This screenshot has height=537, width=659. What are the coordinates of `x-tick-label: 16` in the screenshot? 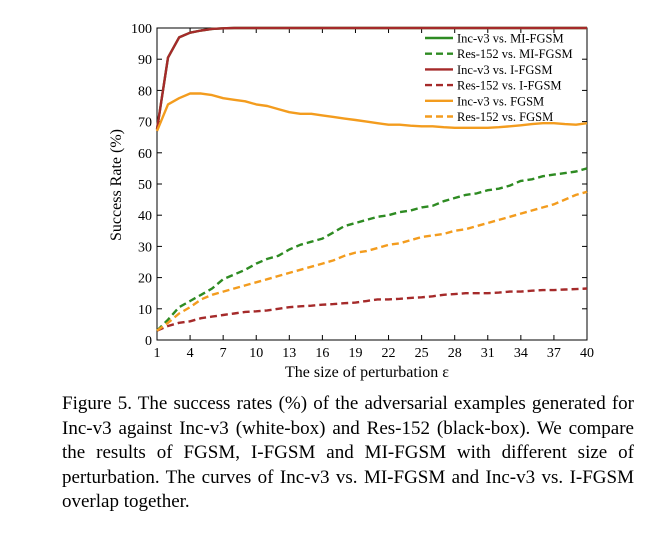 It's located at (322, 353).